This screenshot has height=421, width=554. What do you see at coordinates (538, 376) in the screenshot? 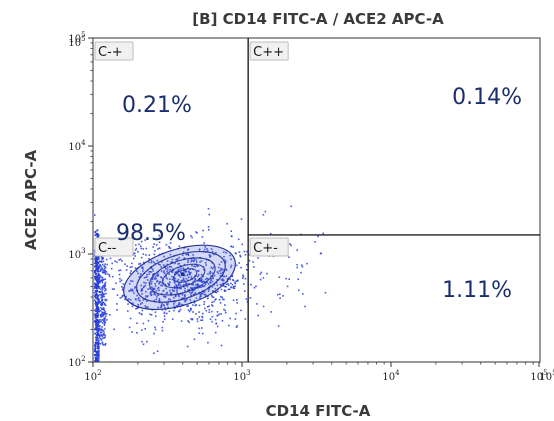
I see `x-tick-label: 105` at bounding box center [538, 376].